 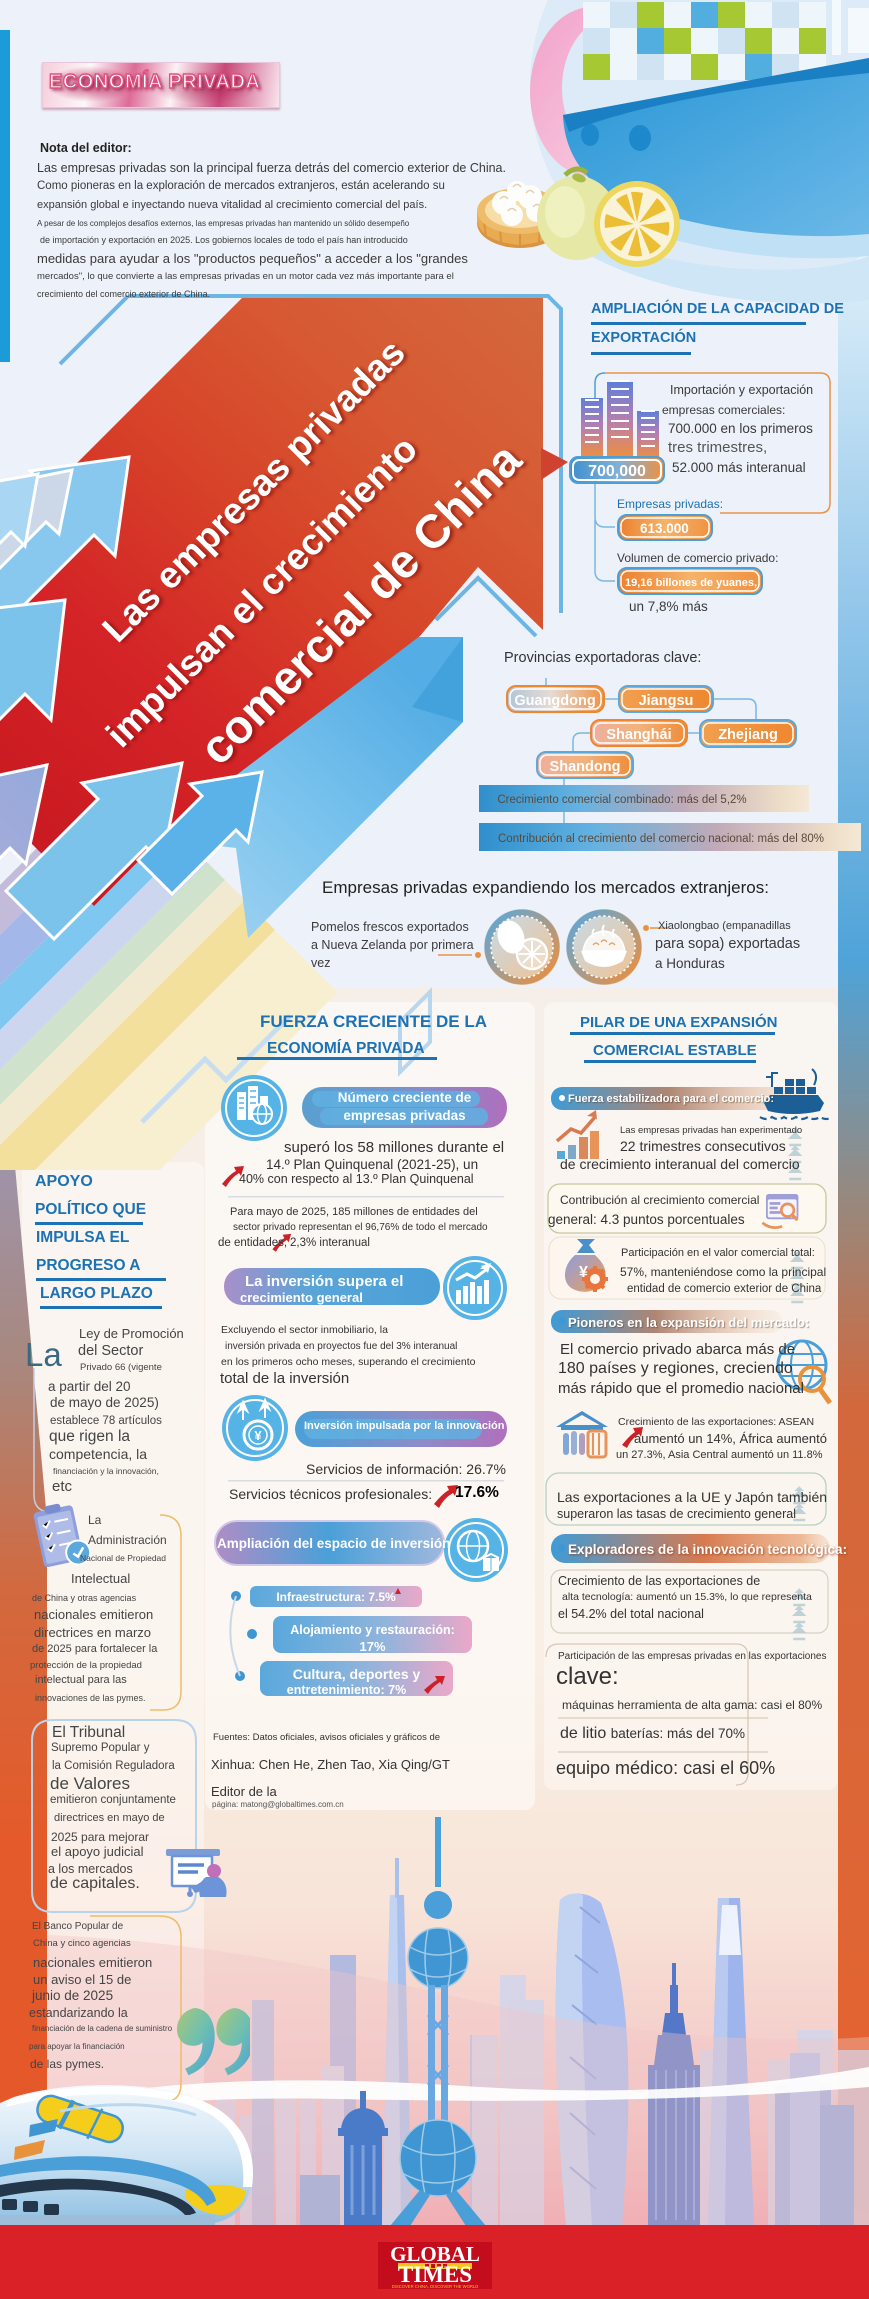 I want to click on svg-text: Shanghái, so click(x=638, y=735).